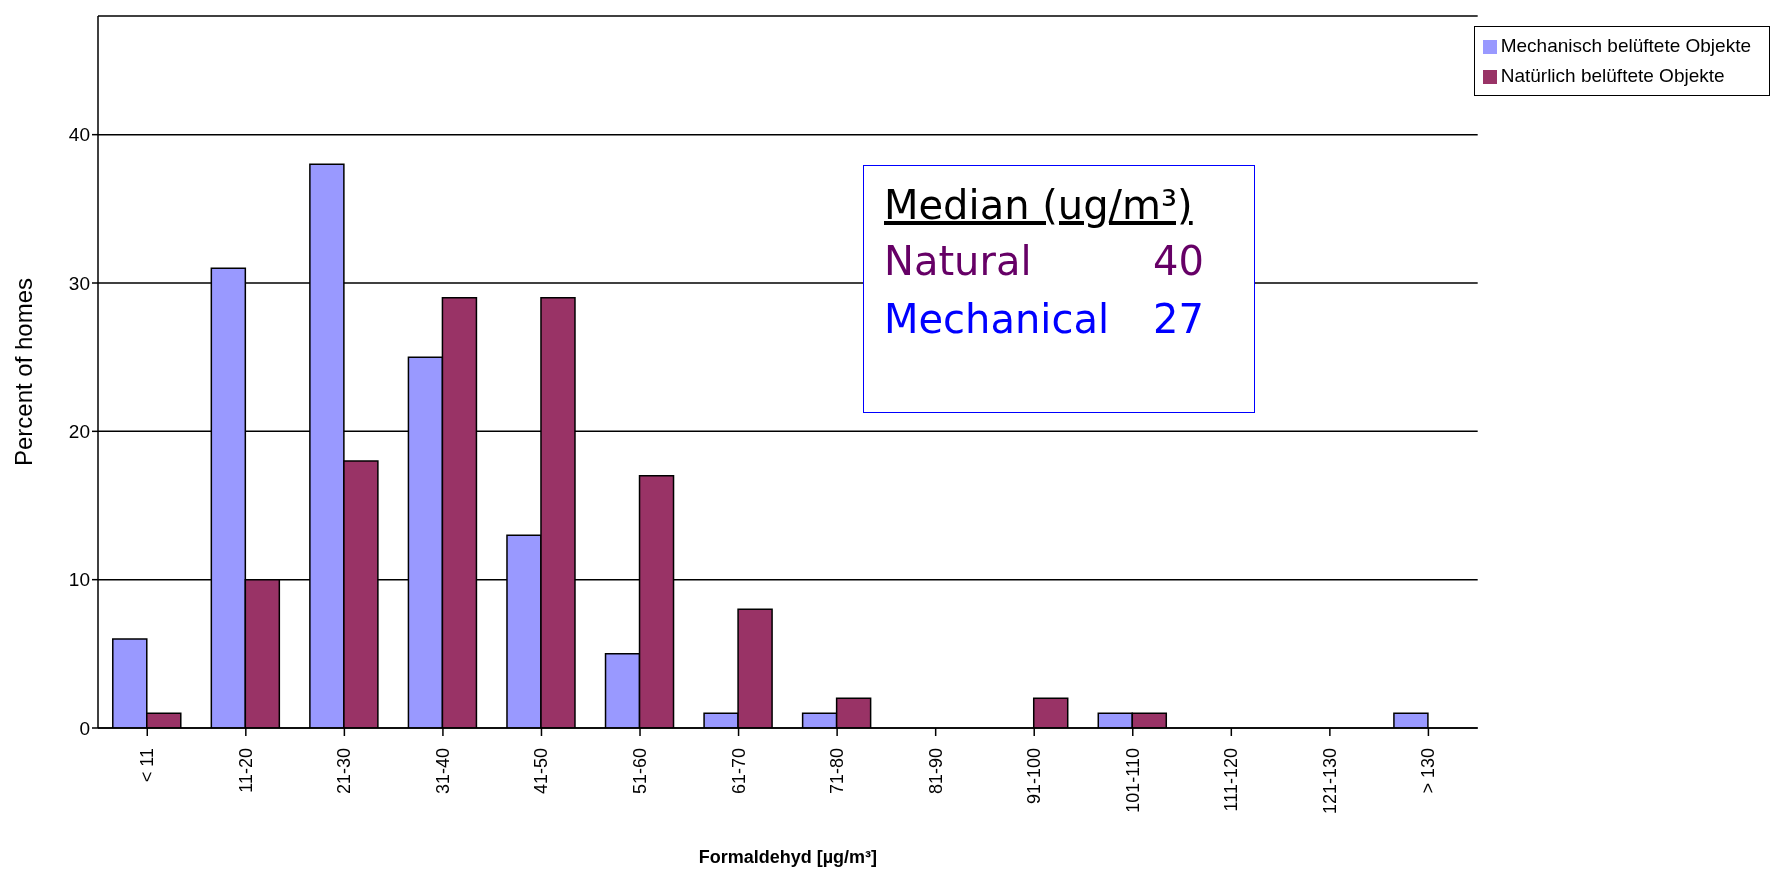 The image size is (1790, 887). I want to click on x-tick-label: 31-40, so click(442, 771).